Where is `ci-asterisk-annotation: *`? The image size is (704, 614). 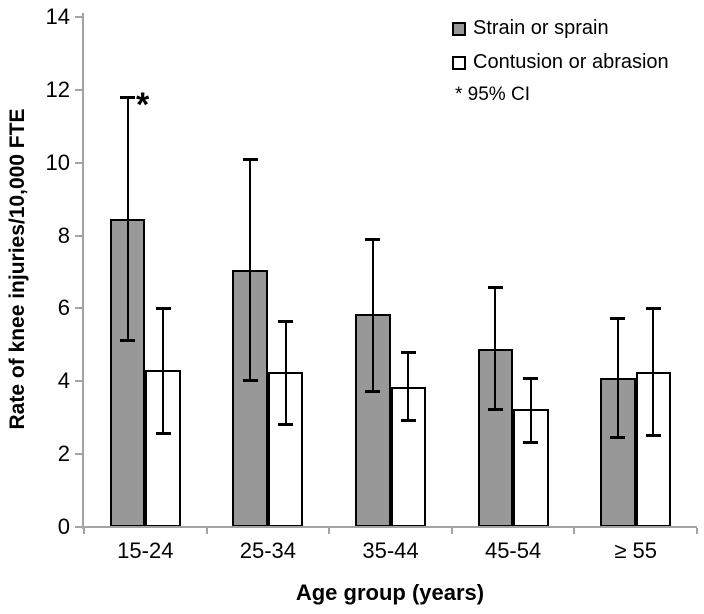
ci-asterisk-annotation: * is located at coordinates (143, 105).